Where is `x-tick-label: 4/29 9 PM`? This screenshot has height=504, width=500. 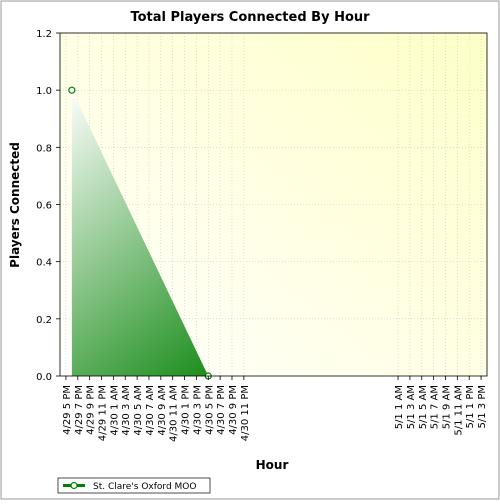 x-tick-label: 4/29 9 PM is located at coordinates (91, 410).